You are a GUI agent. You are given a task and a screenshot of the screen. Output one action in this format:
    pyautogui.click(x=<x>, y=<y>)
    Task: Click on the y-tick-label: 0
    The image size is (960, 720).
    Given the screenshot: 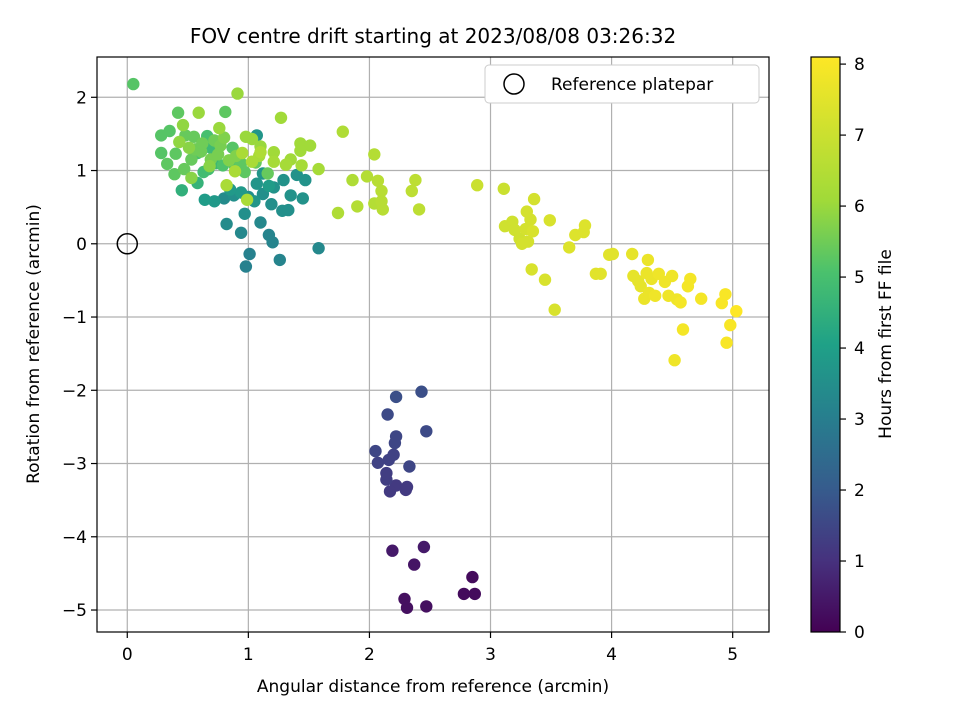 What is the action you would take?
    pyautogui.click(x=81, y=245)
    